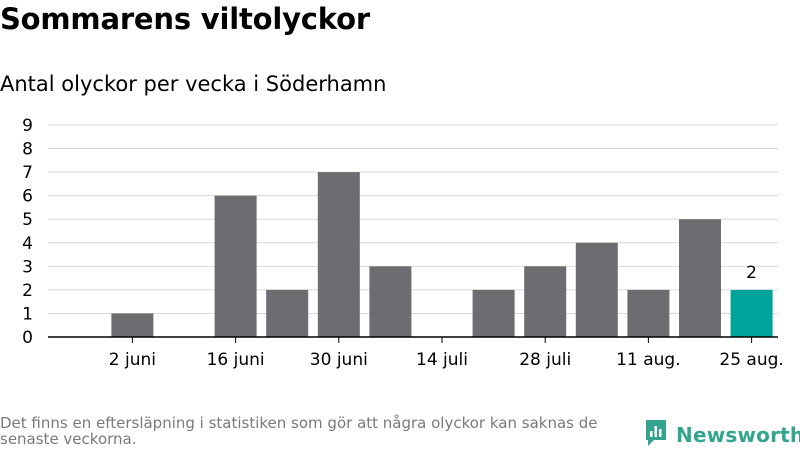 The image size is (800, 452). I want to click on y-tick-label: 6, so click(27, 197).